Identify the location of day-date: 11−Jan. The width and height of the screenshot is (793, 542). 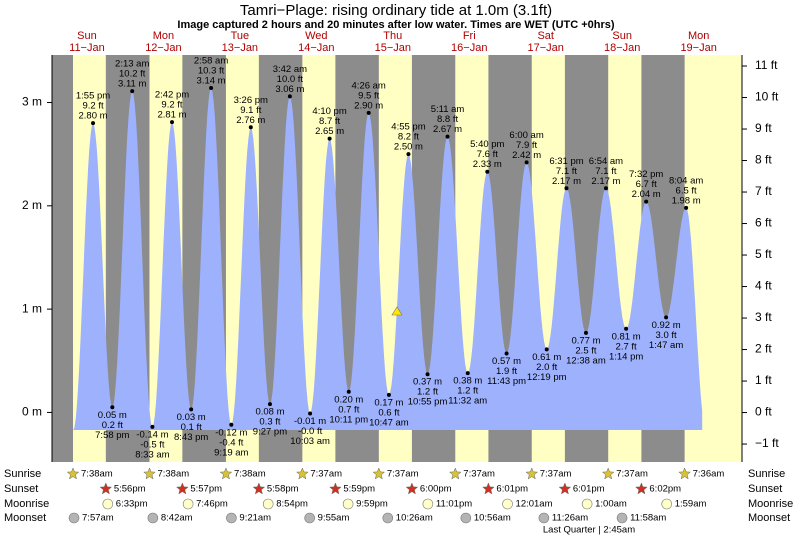
(87, 48).